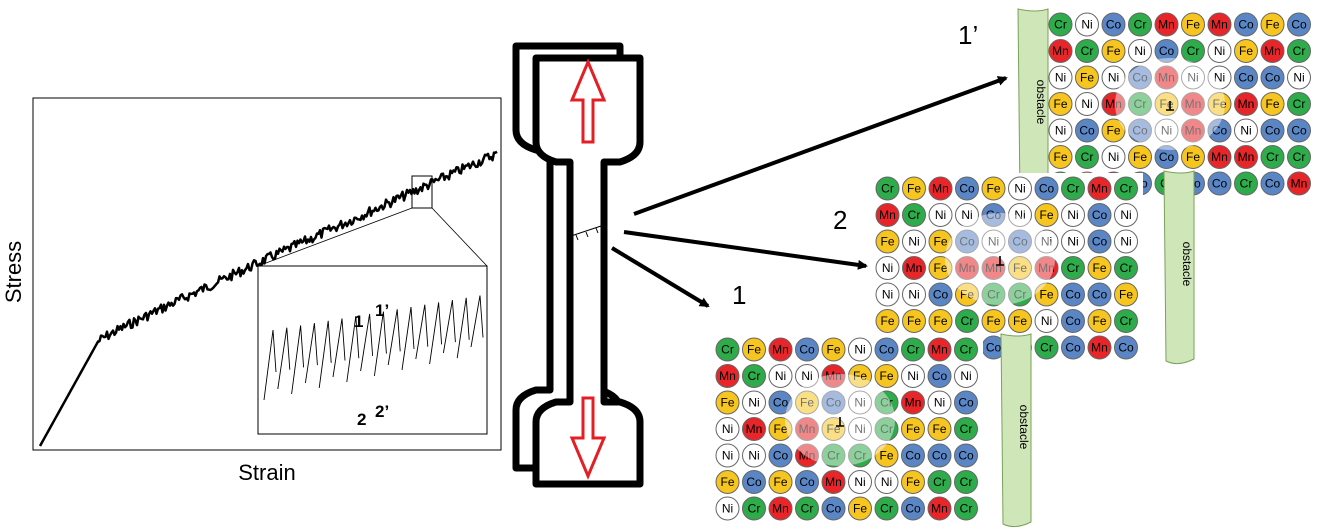 This screenshot has width=1328, height=531. Describe the element at coordinates (459, 237) in the screenshot. I see `zoom-line-right` at that location.